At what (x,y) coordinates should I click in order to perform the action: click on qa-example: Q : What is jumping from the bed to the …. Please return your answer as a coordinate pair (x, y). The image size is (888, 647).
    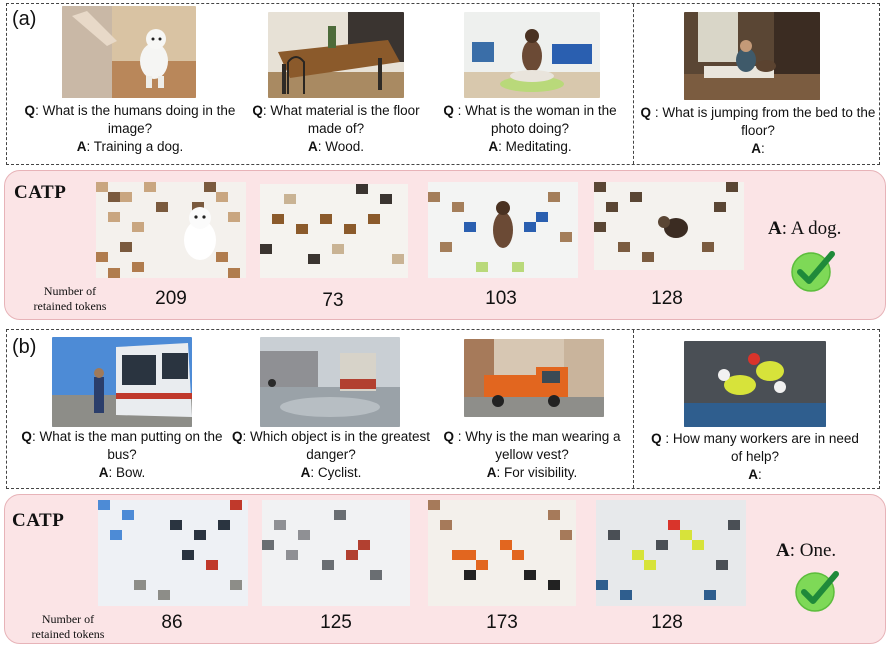
    Looking at the image, I should click on (758, 131).